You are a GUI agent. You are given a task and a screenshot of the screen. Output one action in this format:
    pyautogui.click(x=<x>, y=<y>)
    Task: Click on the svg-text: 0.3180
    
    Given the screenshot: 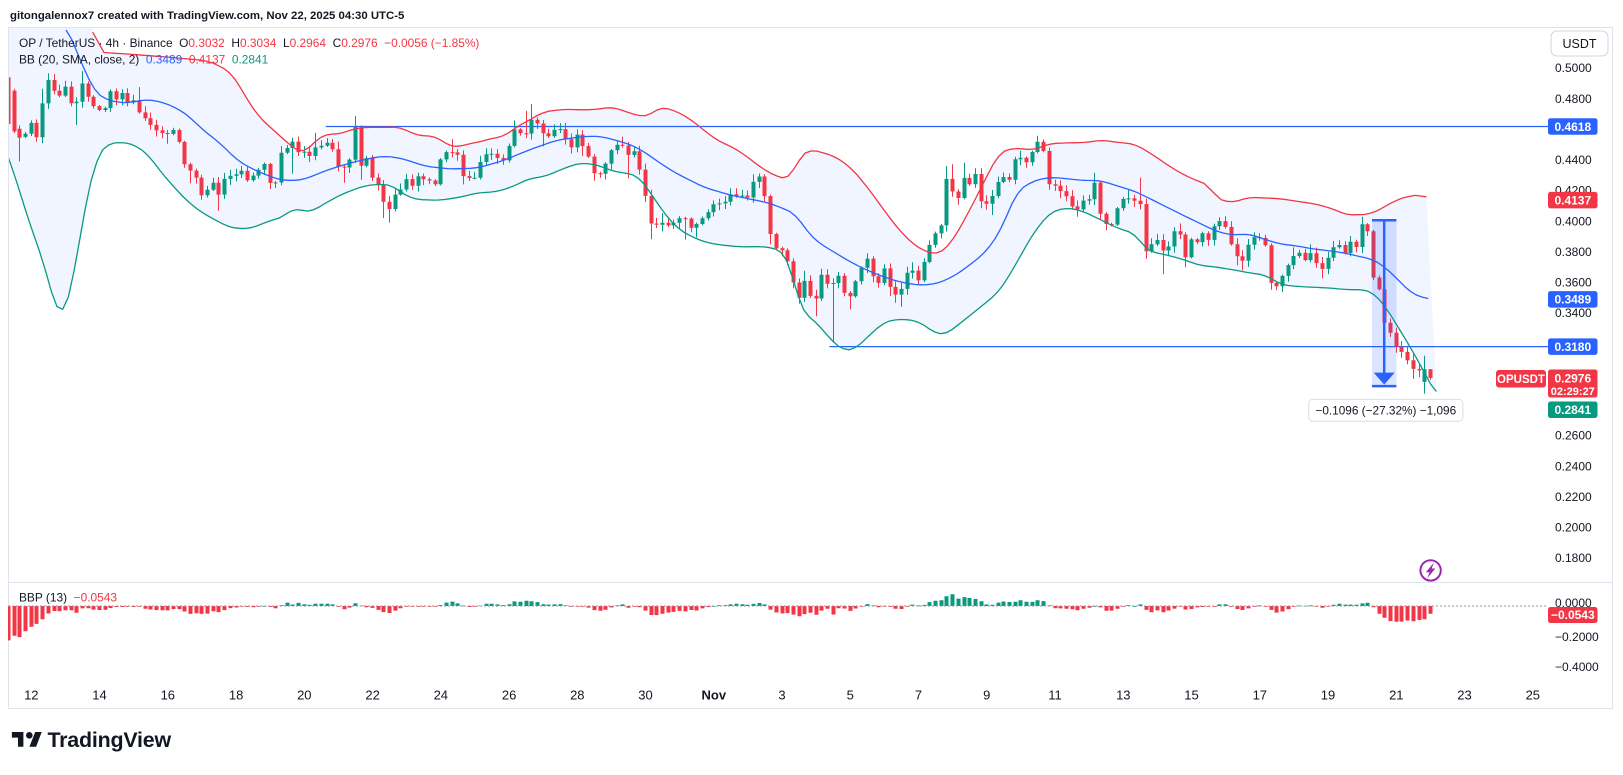 What is the action you would take?
    pyautogui.click(x=1572, y=347)
    